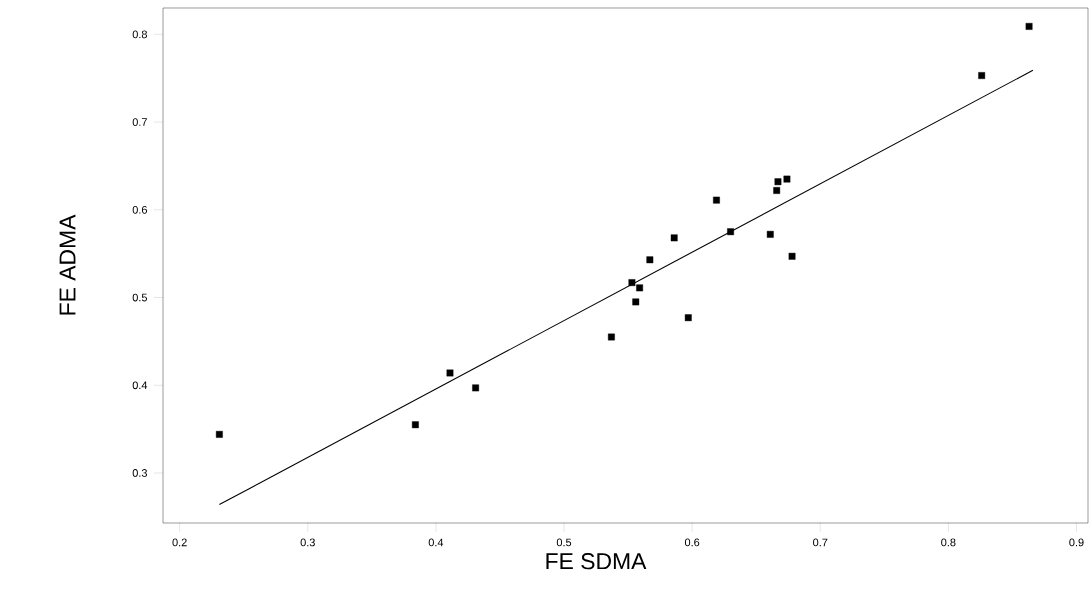 The image size is (1091, 610). What do you see at coordinates (820, 542) in the screenshot?
I see `x-tick-label: 0.7` at bounding box center [820, 542].